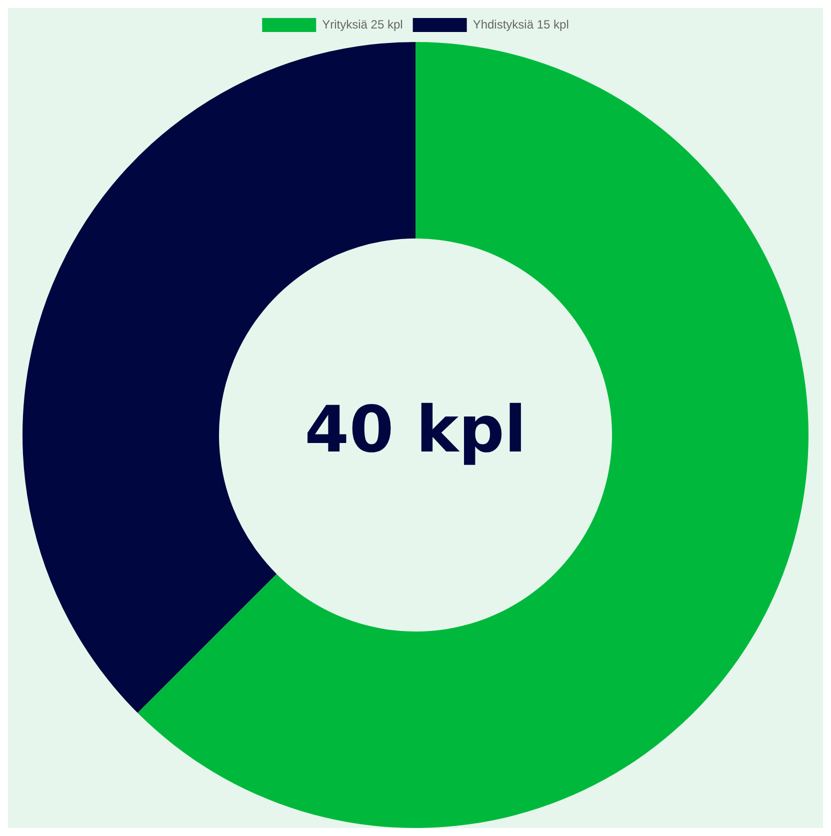  What do you see at coordinates (520, 24) in the screenshot?
I see `legend-label: Yhdistyksiä 15 kpl` at bounding box center [520, 24].